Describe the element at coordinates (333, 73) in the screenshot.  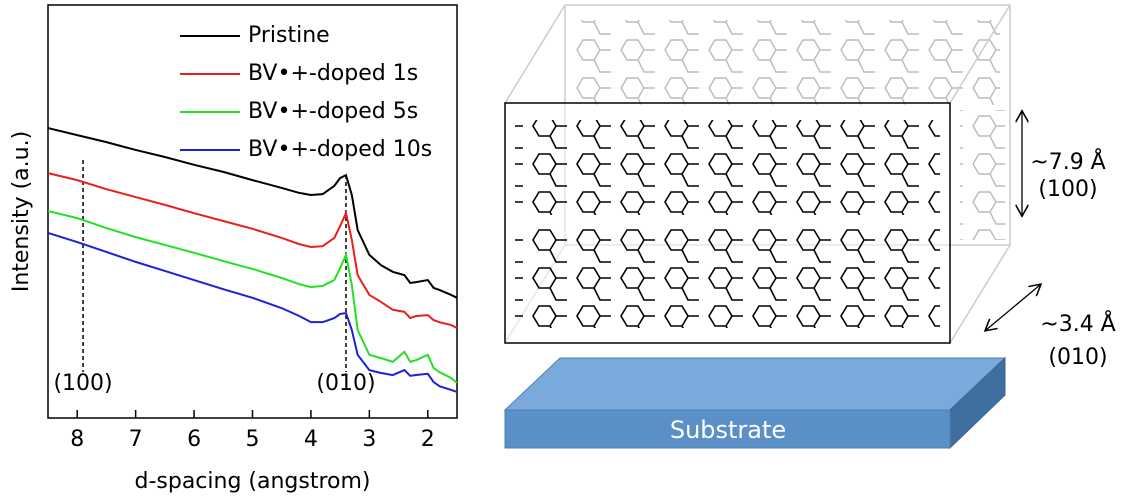
I see `legend-label: BV•+-doped 1s` at that location.